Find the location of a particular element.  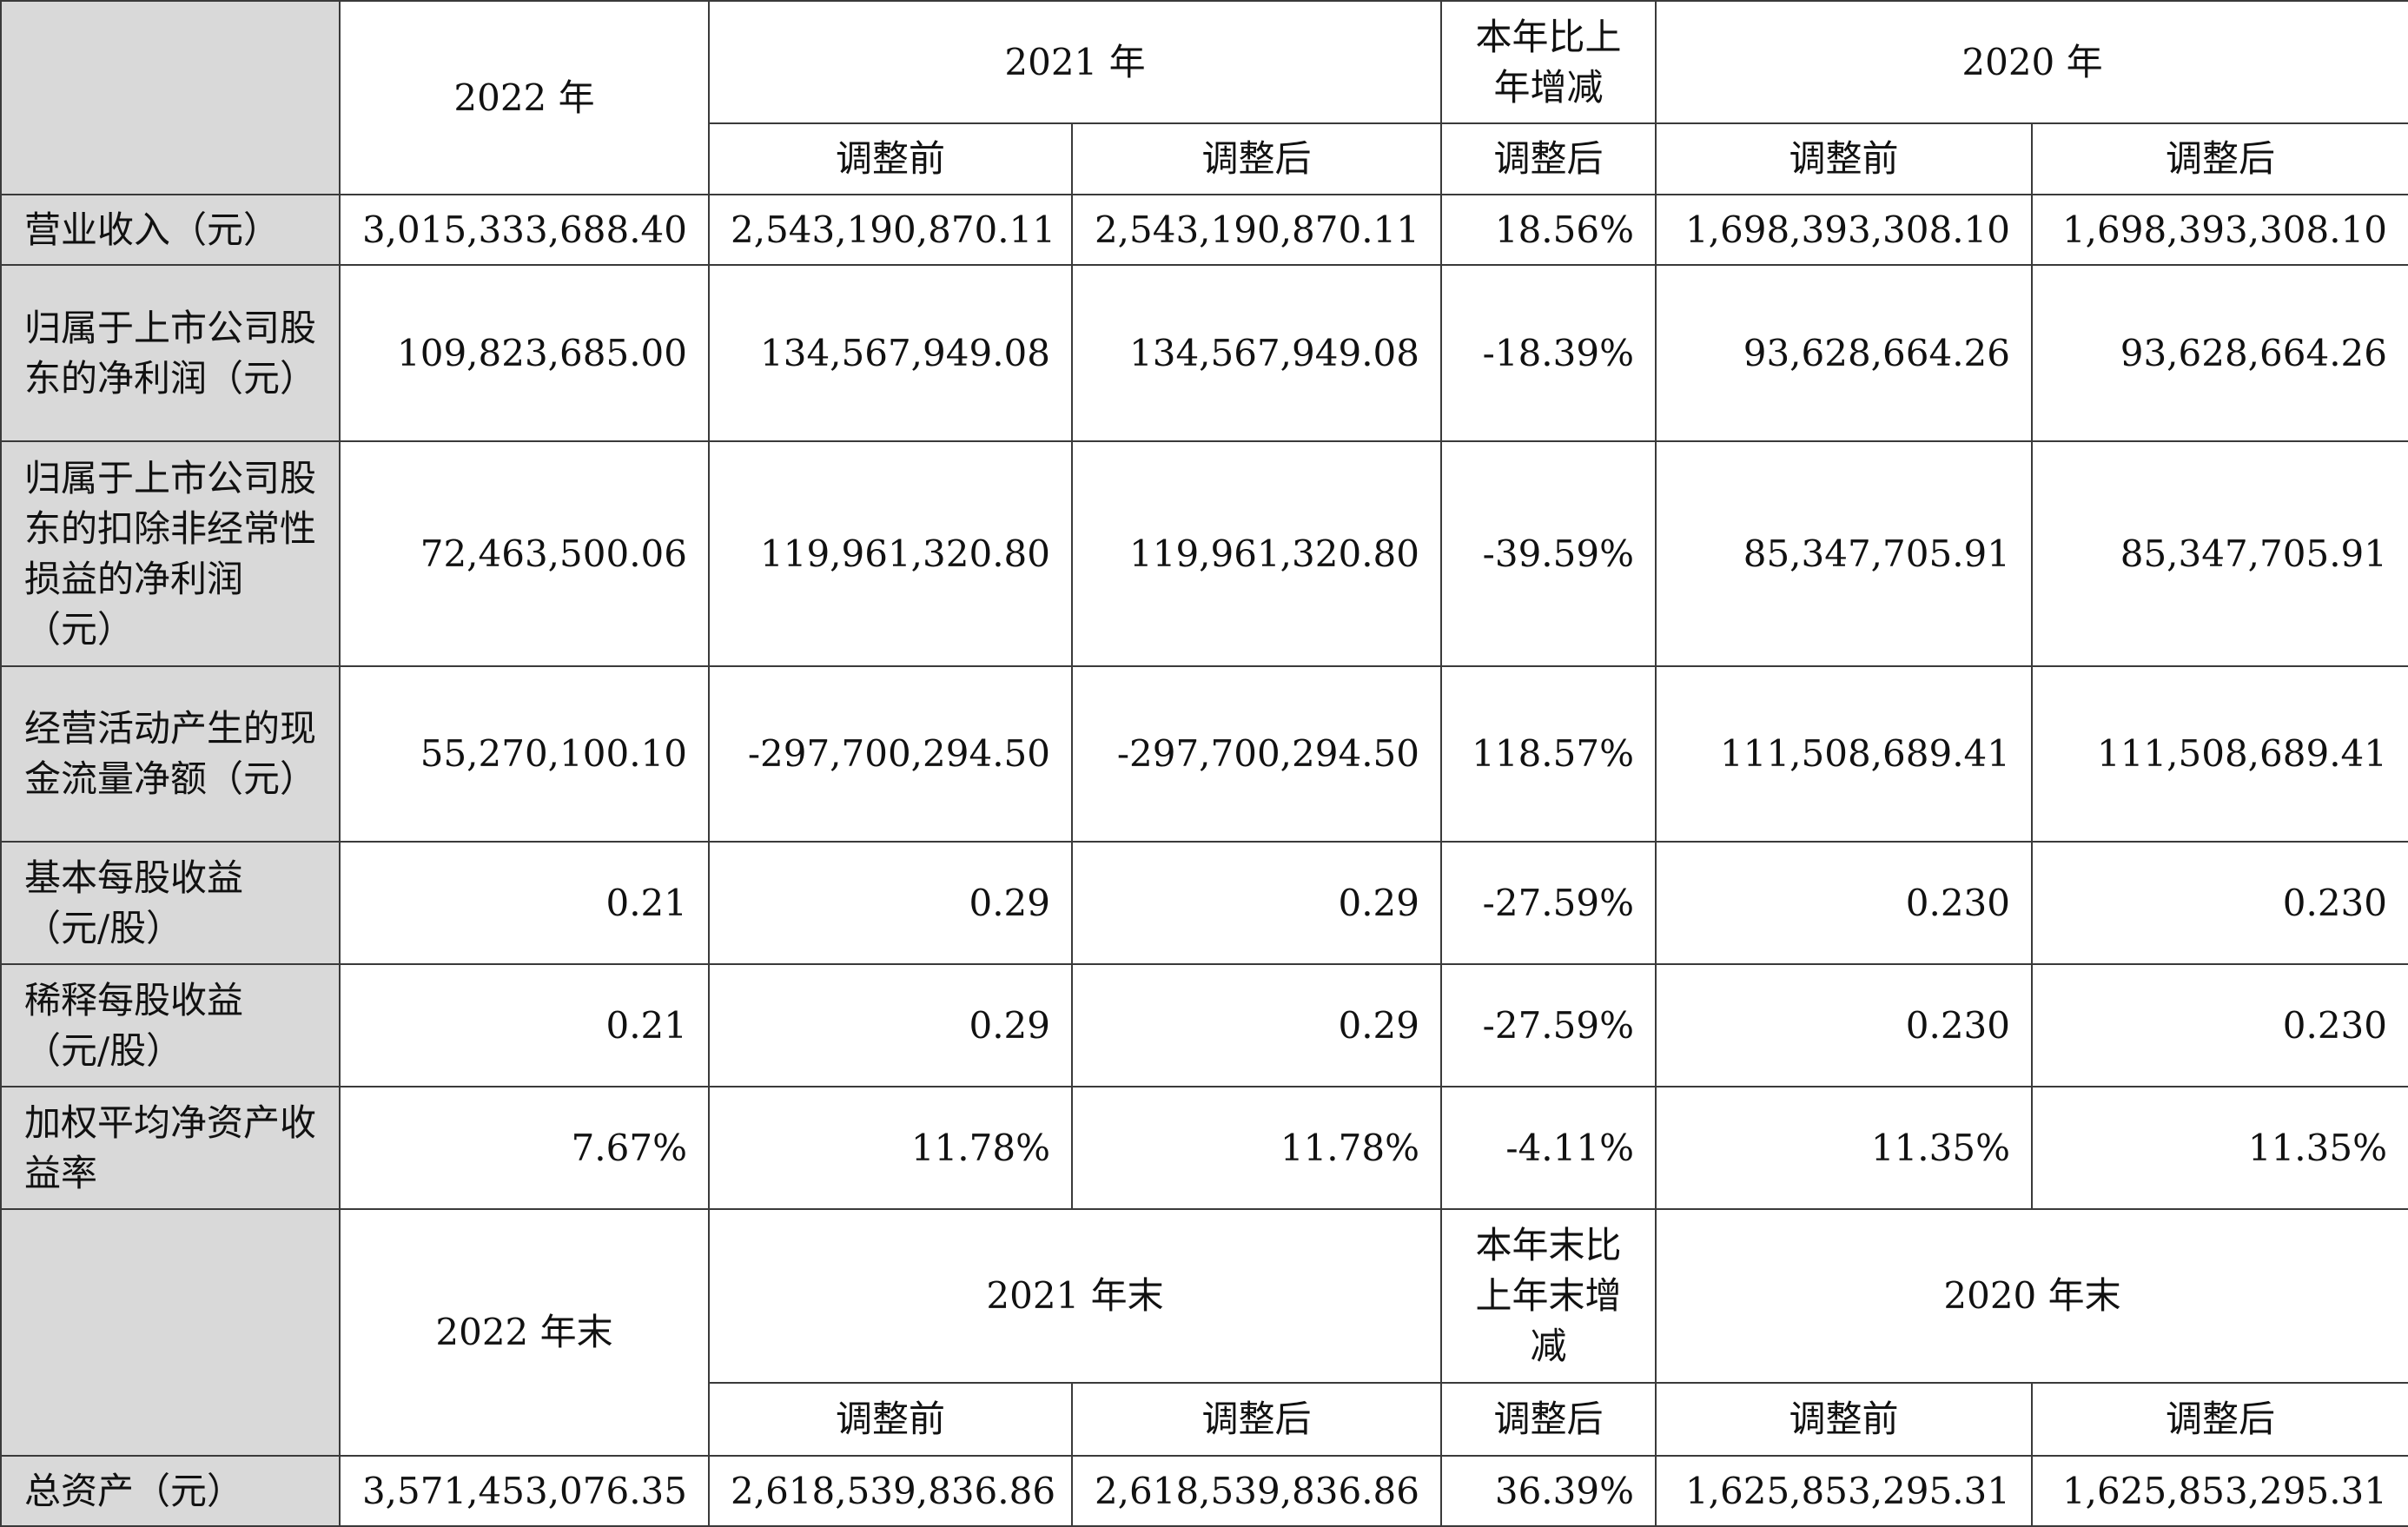

cell-2021-before: 11.78% is located at coordinates (891, 1148).